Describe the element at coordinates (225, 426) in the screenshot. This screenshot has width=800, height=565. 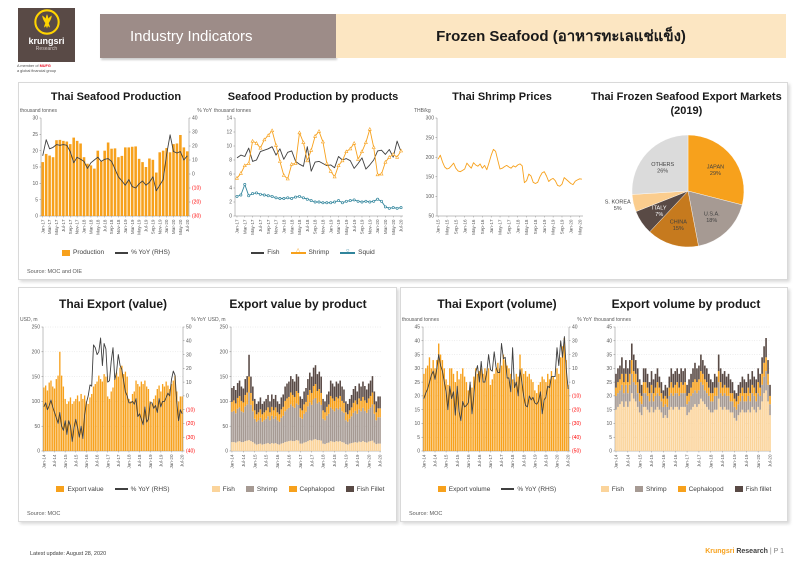
I see `svg-text: 50` at that location.